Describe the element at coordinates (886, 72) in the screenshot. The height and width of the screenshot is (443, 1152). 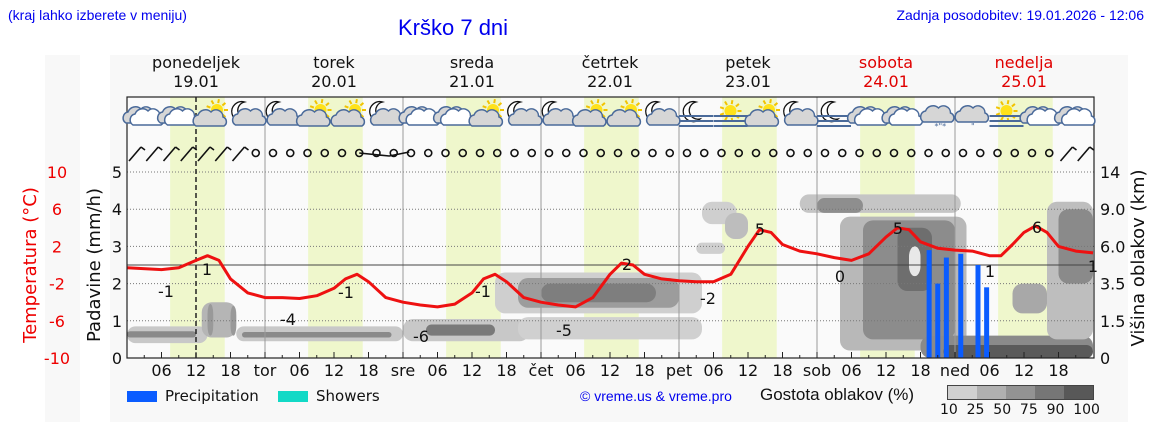
I see `day-label: sobota 24.01` at that location.